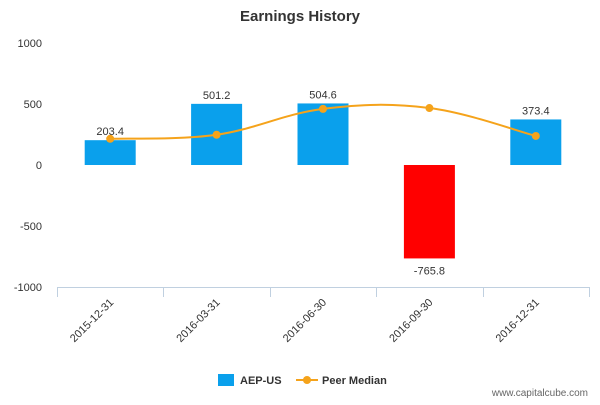 The height and width of the screenshot is (405, 600). I want to click on bar-data-label: 504.6, so click(323, 95).